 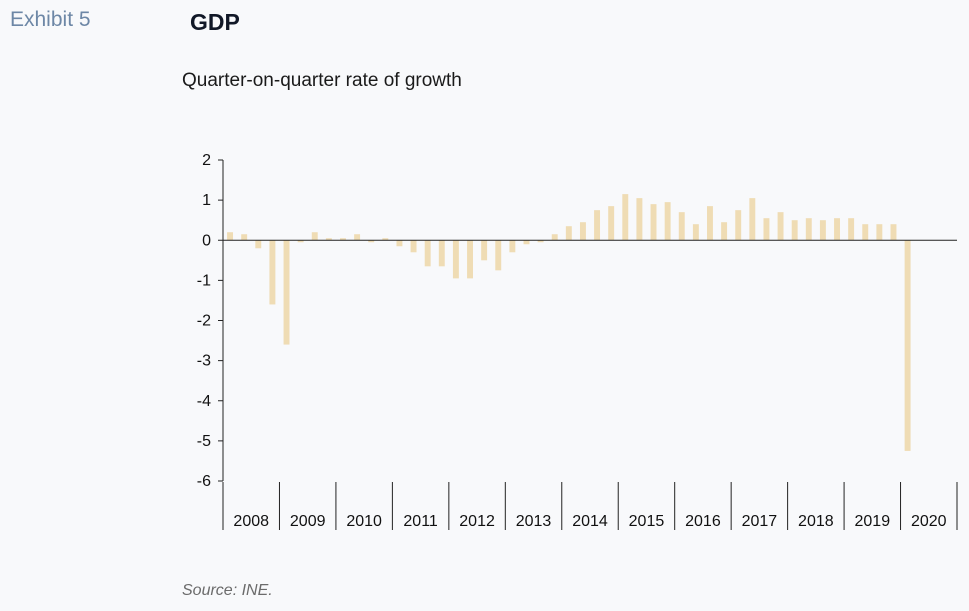 What do you see at coordinates (206, 200) in the screenshot?
I see `y-tick-label: 1` at bounding box center [206, 200].